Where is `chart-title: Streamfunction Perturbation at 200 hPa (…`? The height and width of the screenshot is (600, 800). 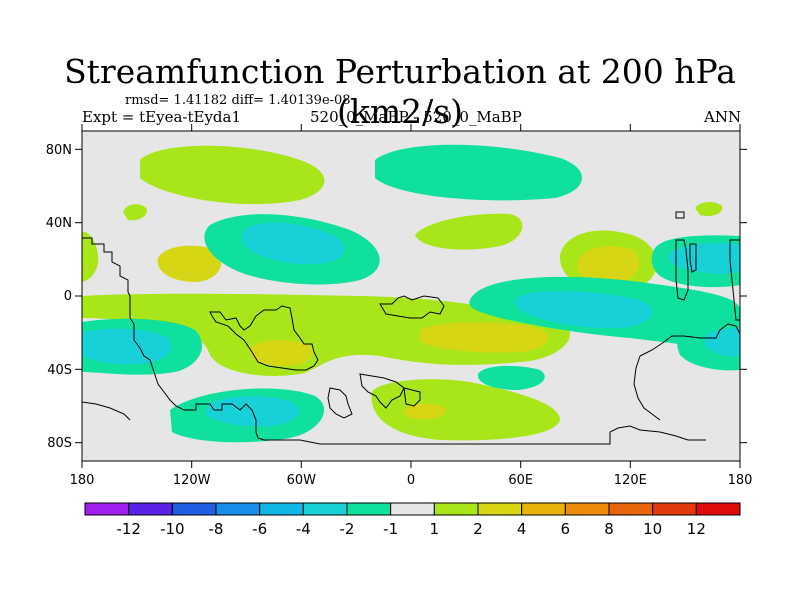 chart-title: Streamfunction Perturbation at 200 hPa (… is located at coordinates (400, 91).